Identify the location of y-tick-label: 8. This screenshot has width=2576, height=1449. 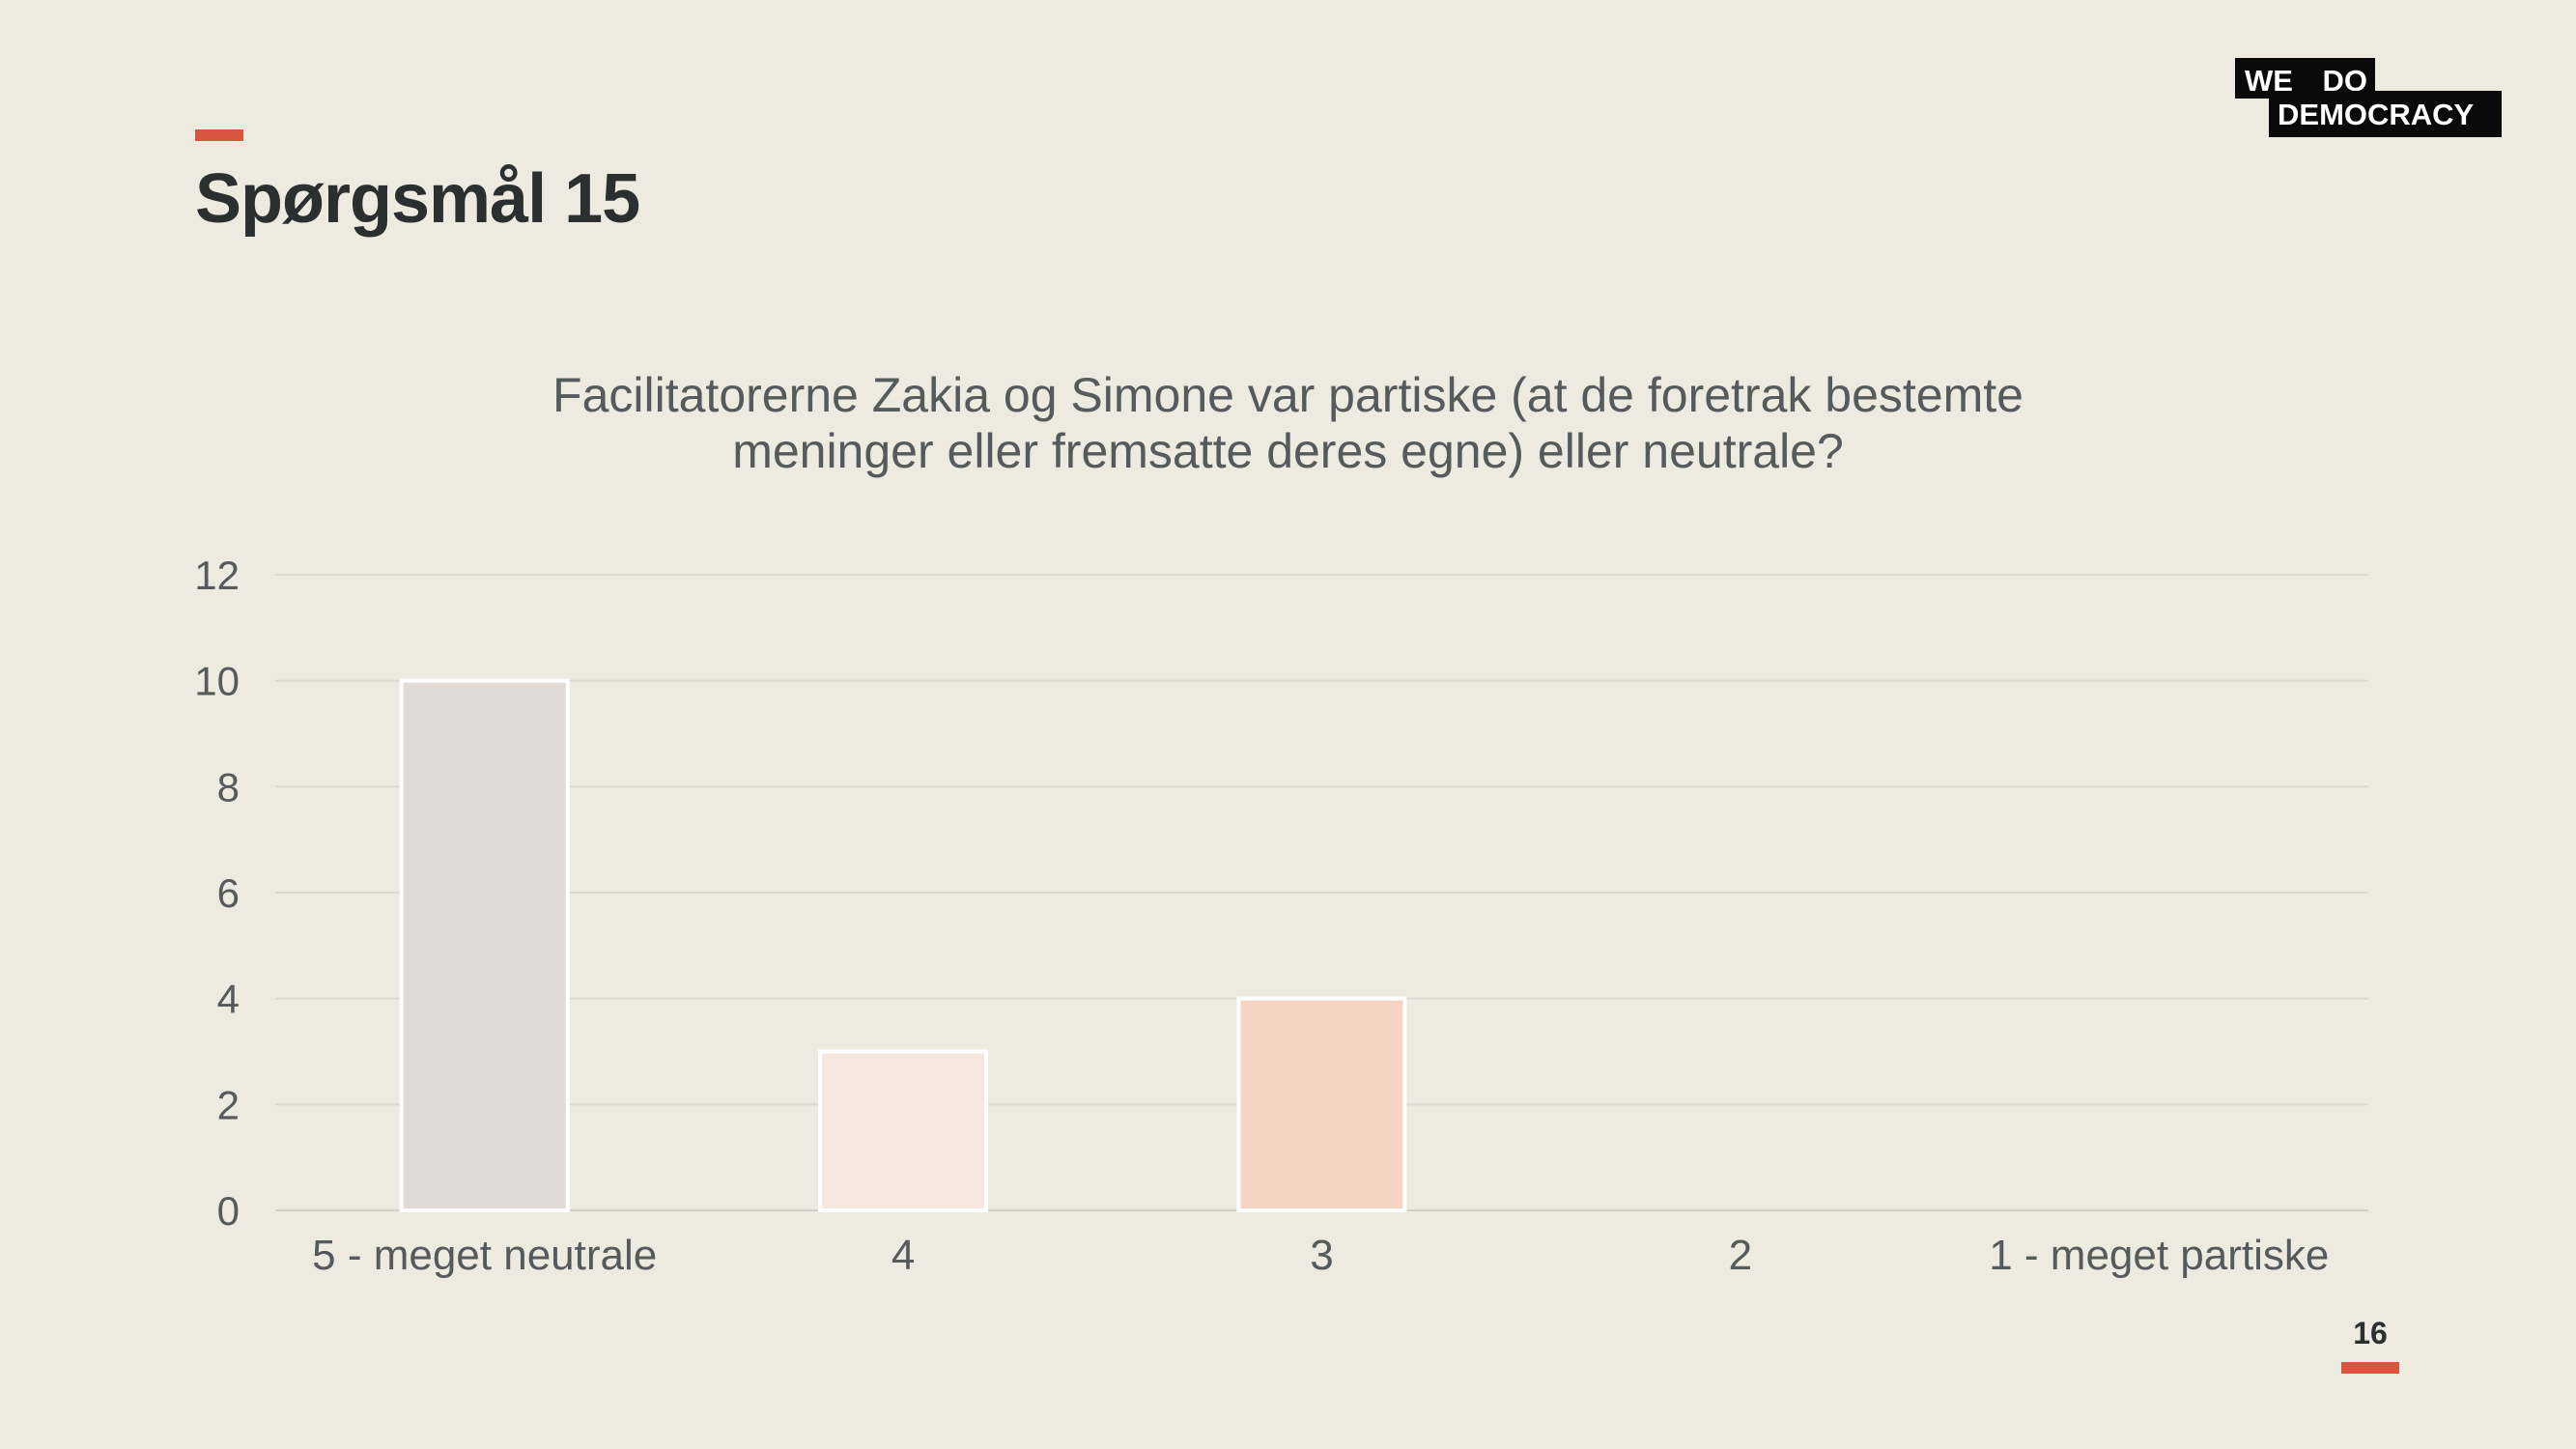
(228, 787).